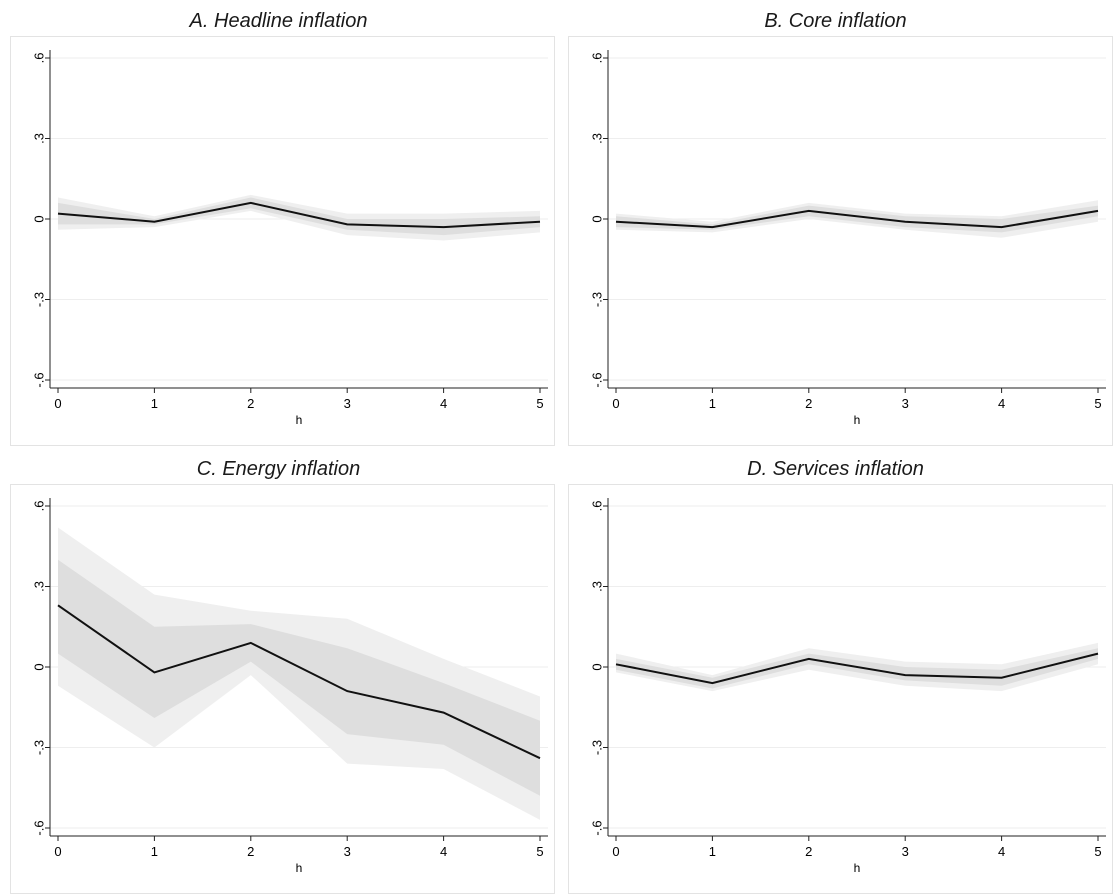 The image size is (1114, 894). Describe the element at coordinates (835, 21) in the screenshot. I see `panel-b-title: B. Core inflation` at that location.